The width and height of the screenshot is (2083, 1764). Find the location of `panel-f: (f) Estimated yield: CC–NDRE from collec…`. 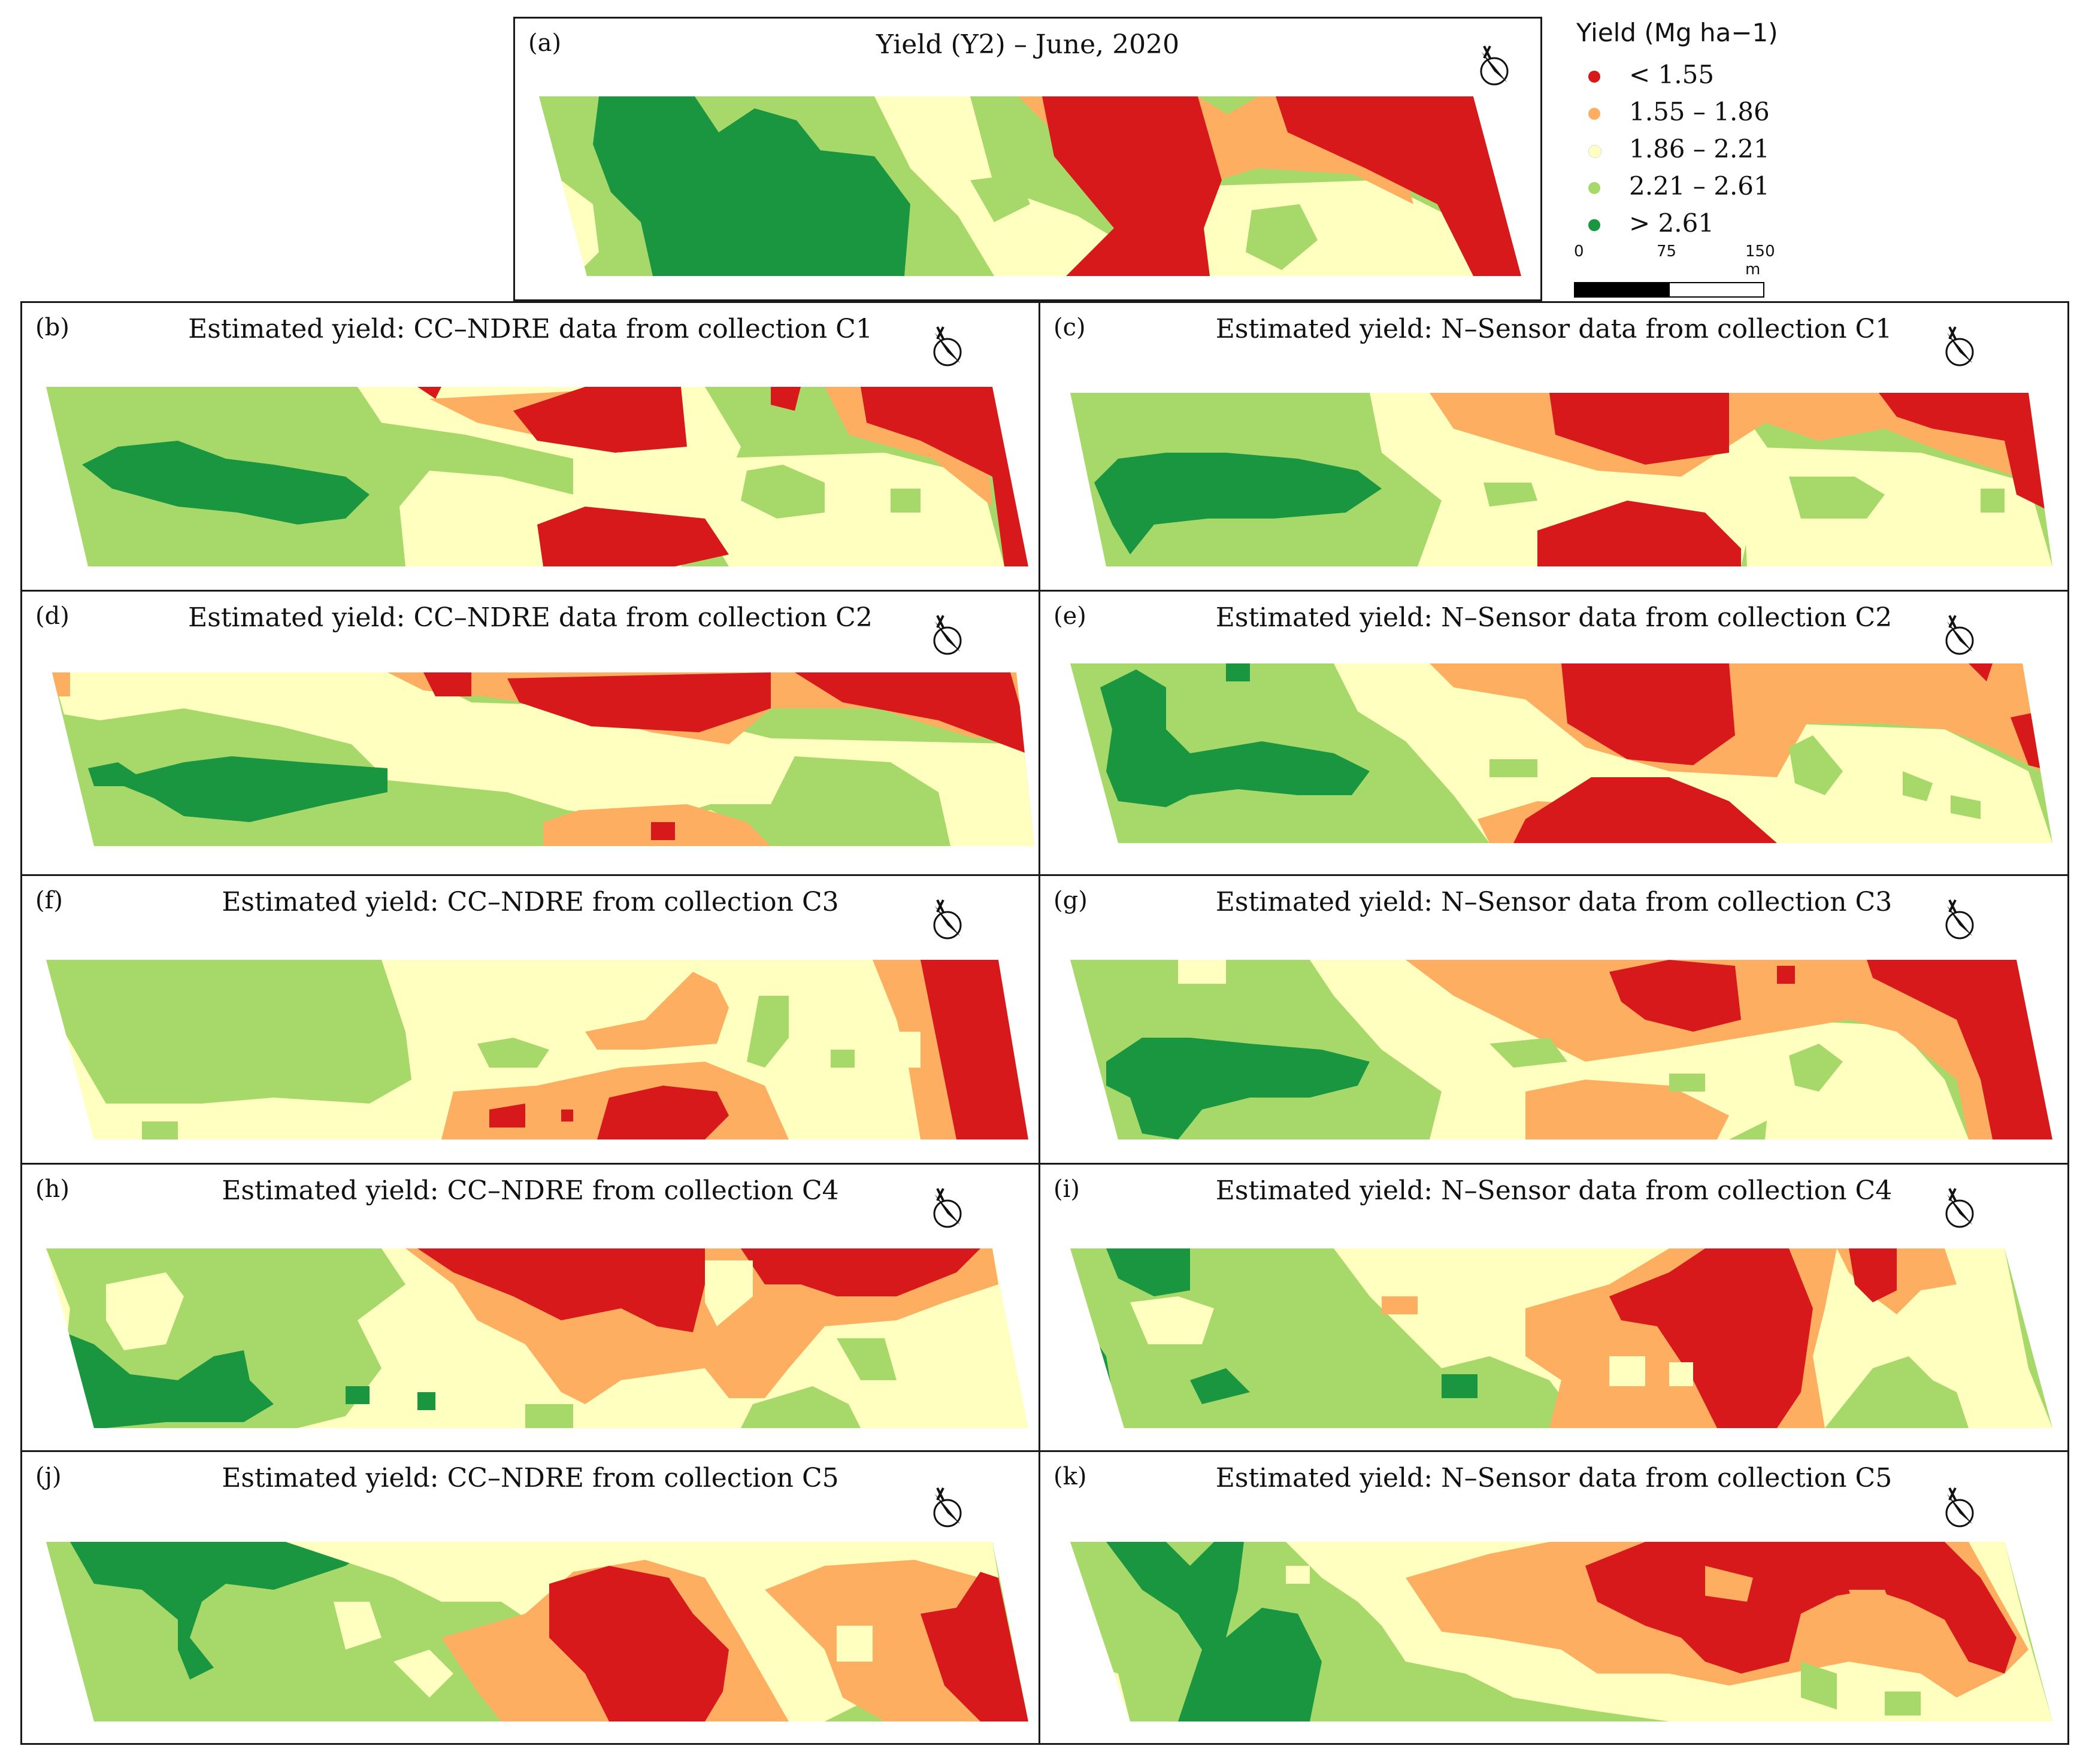

panel-f: (f) Estimated yield: CC–NDRE from collec… is located at coordinates (530, 1019).